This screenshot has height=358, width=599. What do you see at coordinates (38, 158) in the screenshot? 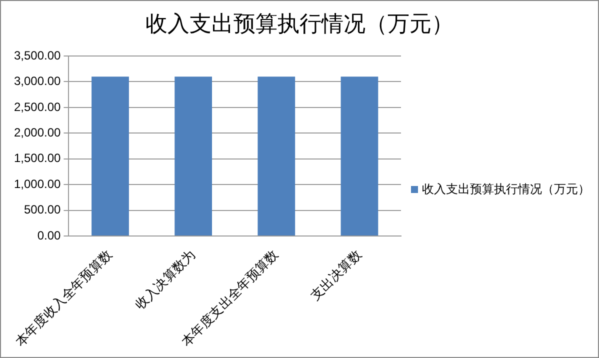
I see `y-tick-label: 1,500.00` at bounding box center [38, 158].